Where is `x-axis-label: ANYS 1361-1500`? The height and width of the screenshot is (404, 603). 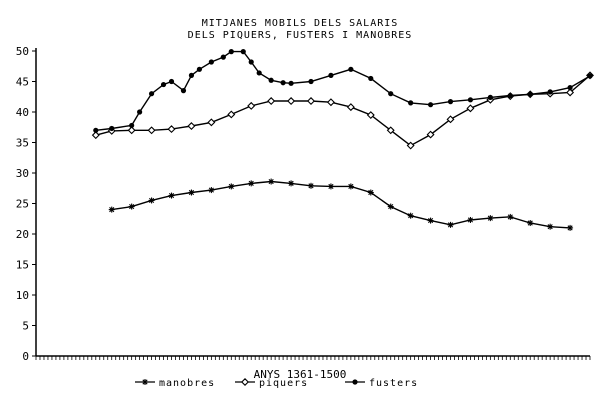 x-axis-label: ANYS 1361-1500 is located at coordinates (300, 374).